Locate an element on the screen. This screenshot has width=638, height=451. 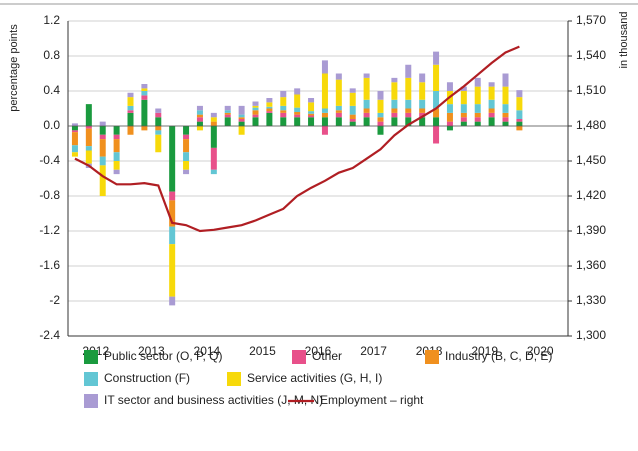
y-tick-label: 1.2 is located at coordinates (51, 20).